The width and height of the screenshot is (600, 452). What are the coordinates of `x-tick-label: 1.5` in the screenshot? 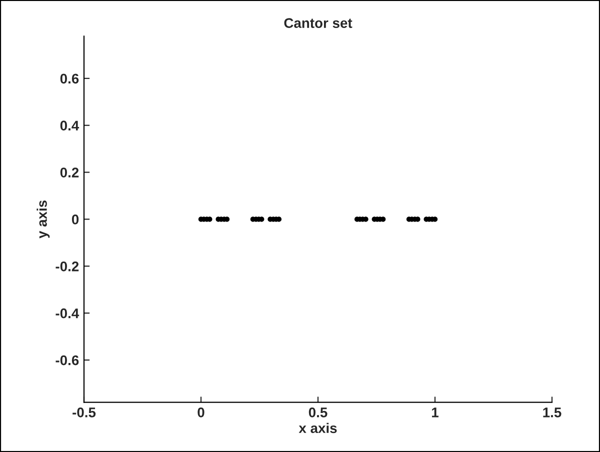 It's located at (552, 413).